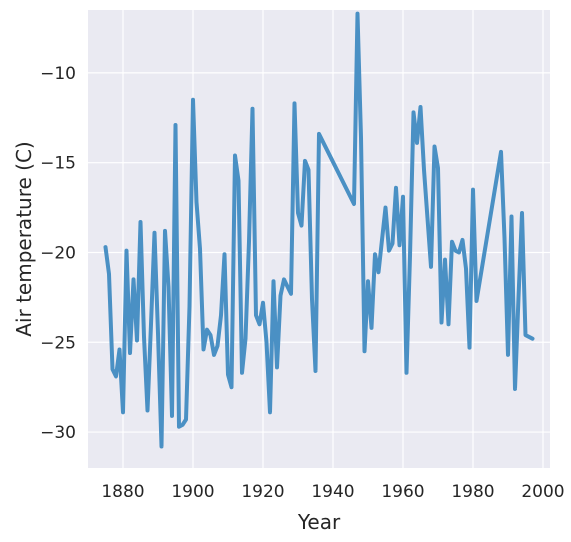  Describe the element at coordinates (58, 74) in the screenshot. I see `y-tick-label: −10` at that location.